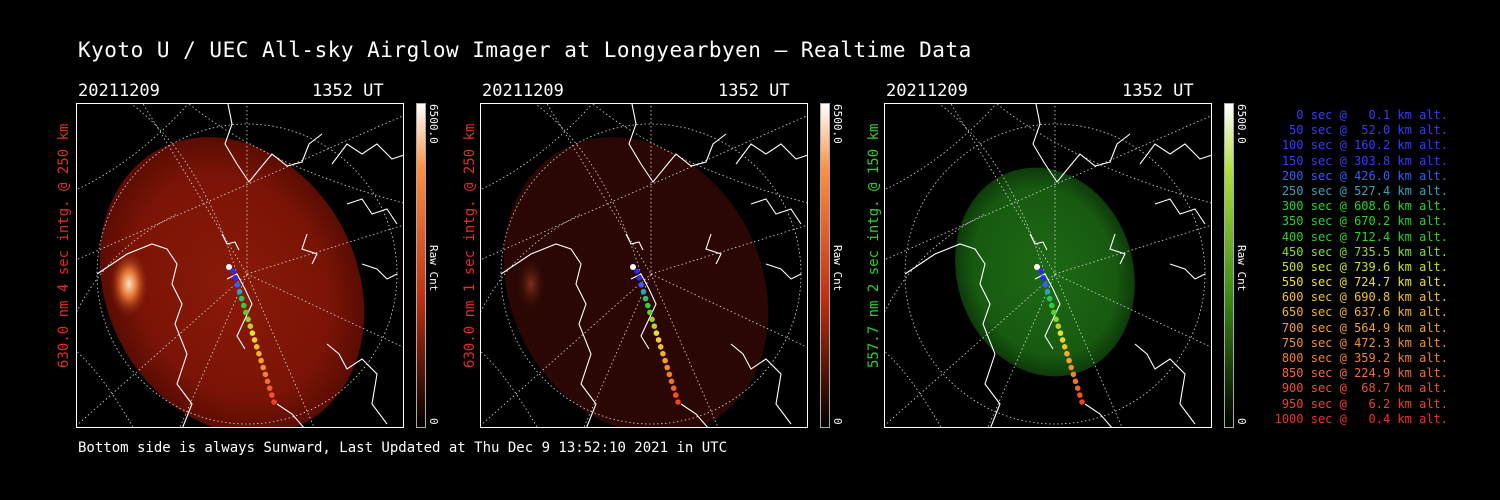  What do you see at coordinates (754, 91) in the screenshot?
I see `panel-2-time: 1352 UT` at bounding box center [754, 91].